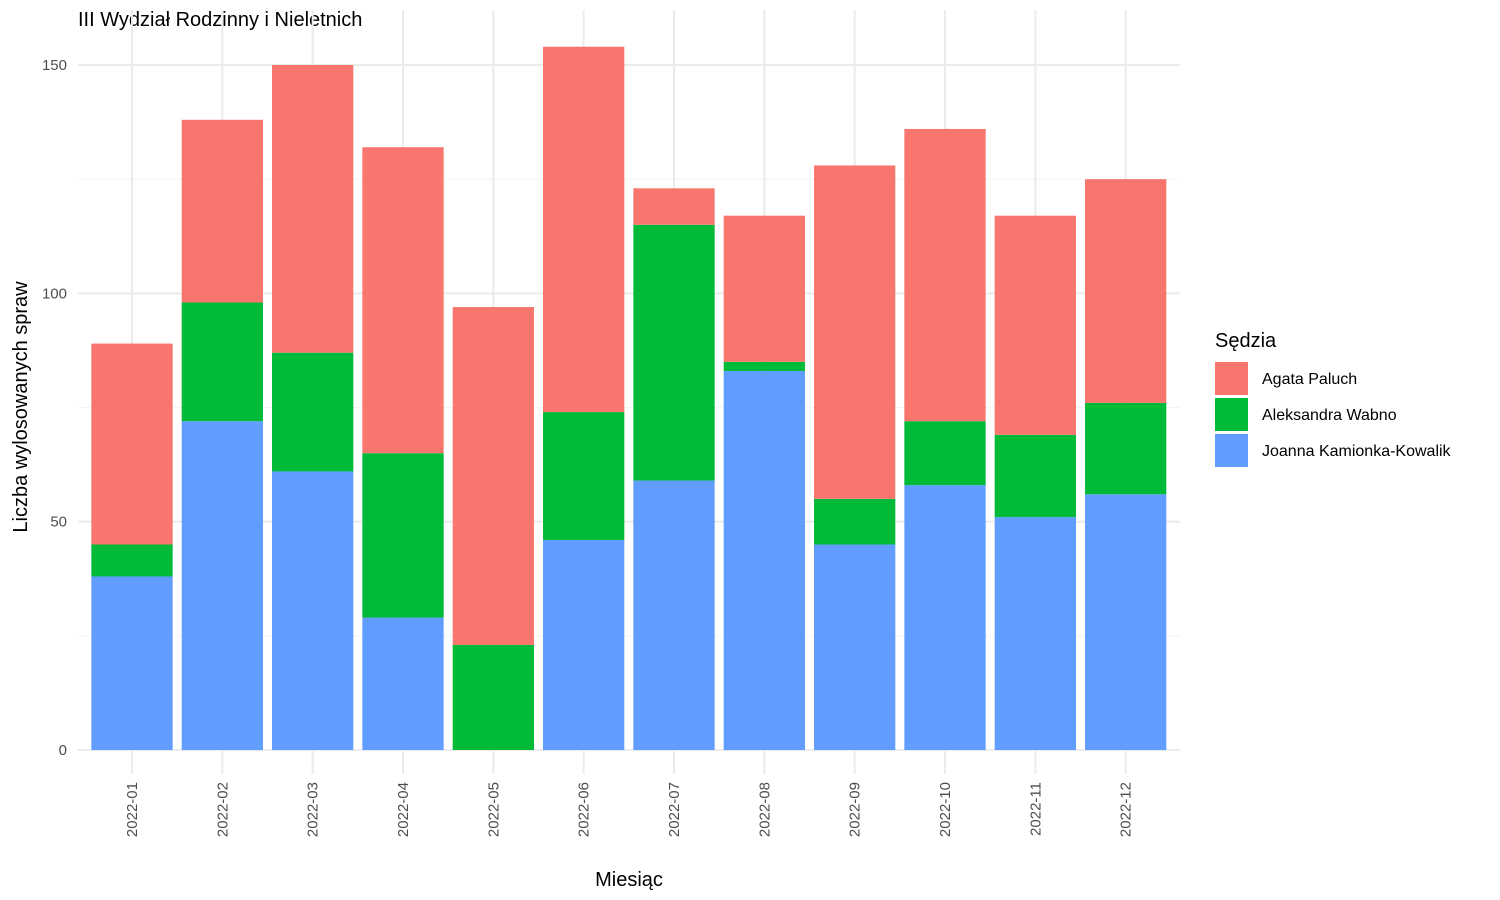 Image resolution: width=1500 pixels, height=900 pixels. I want to click on legend-label: Agata Paluch, so click(1309, 379).